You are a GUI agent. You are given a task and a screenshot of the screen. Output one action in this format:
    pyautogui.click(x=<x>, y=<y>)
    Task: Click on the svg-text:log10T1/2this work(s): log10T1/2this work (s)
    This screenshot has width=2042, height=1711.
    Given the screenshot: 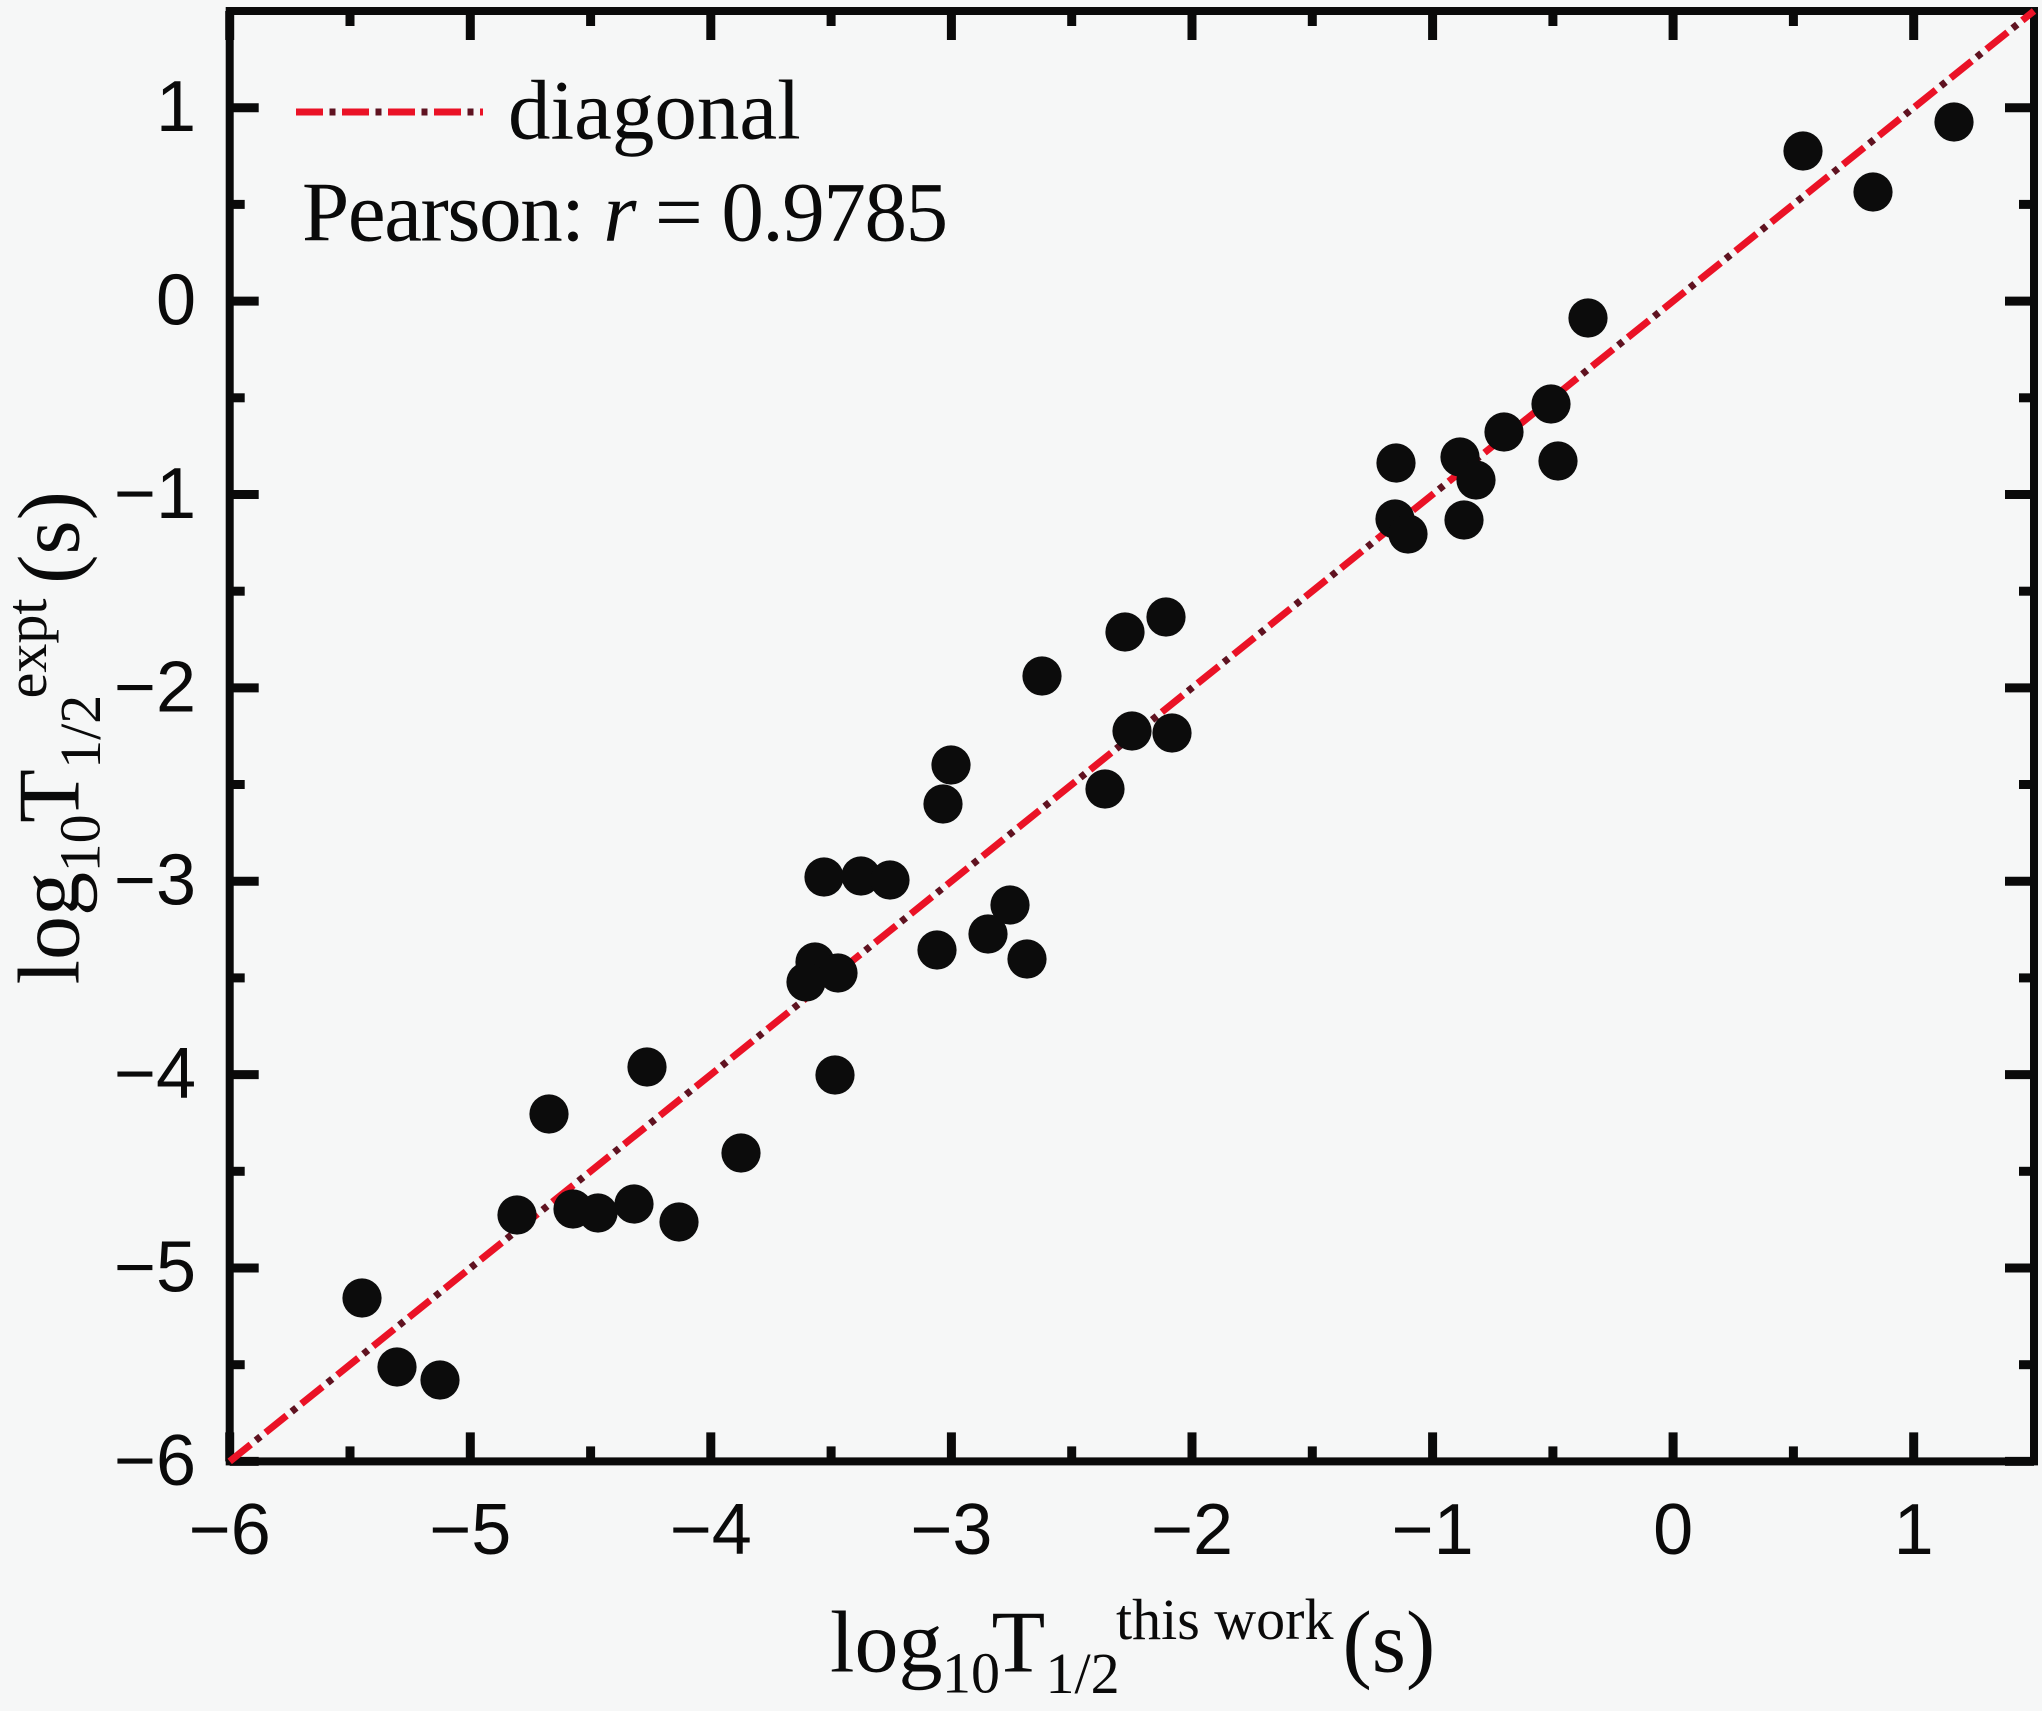 What is the action you would take?
    pyautogui.click(x=1132, y=1646)
    